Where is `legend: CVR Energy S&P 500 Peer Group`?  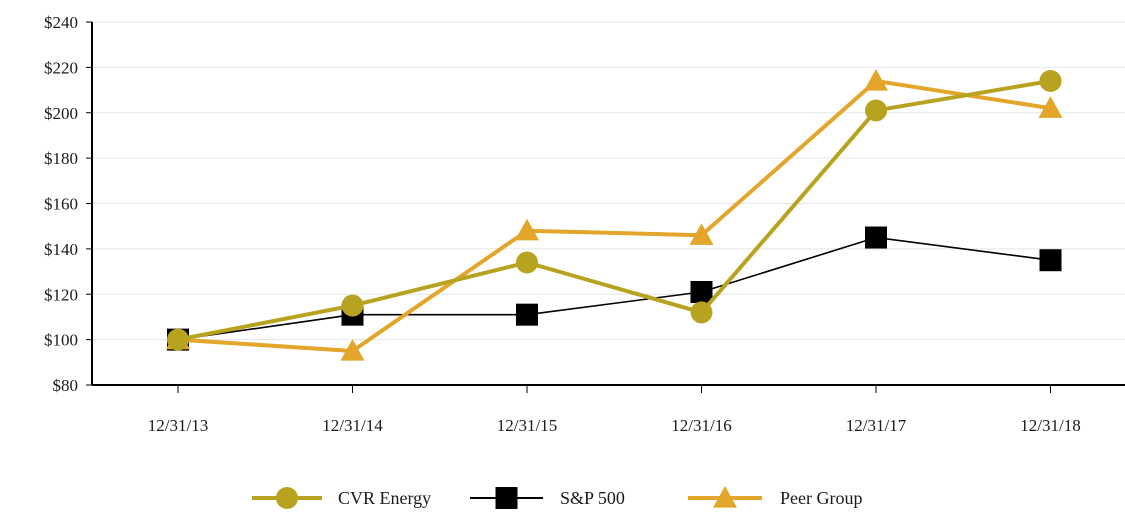 legend: CVR Energy S&P 500 Peer Group is located at coordinates (557, 497).